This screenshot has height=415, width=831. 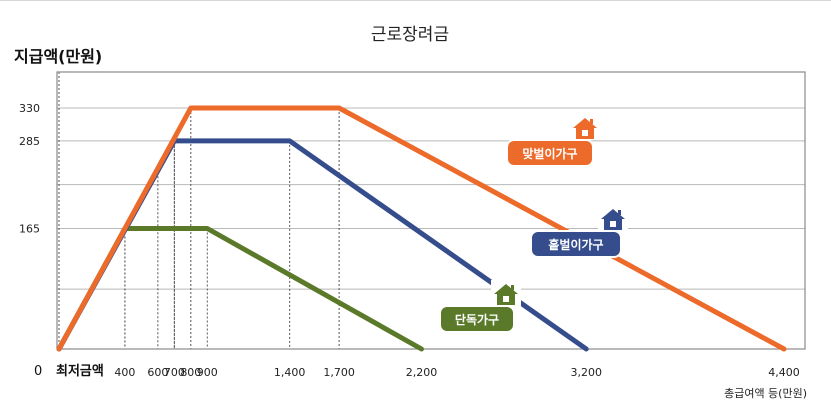 I want to click on x-tick-6: 1,700, so click(x=339, y=372).